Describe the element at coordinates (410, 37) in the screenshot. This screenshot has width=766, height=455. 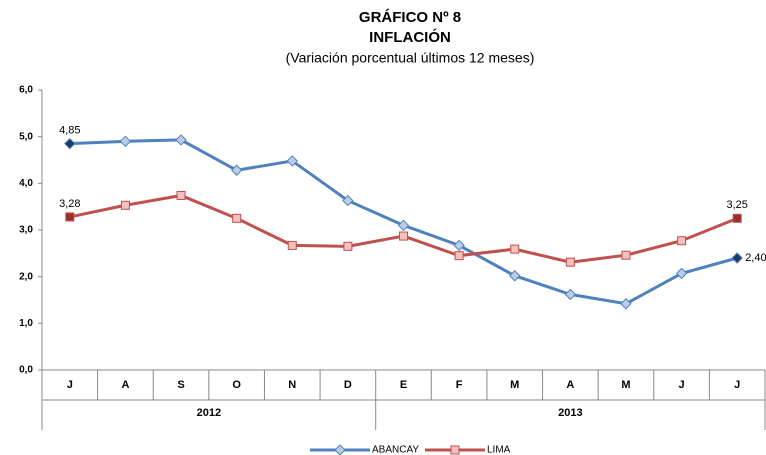
I see `chart-title: INFLACIÓN` at that location.